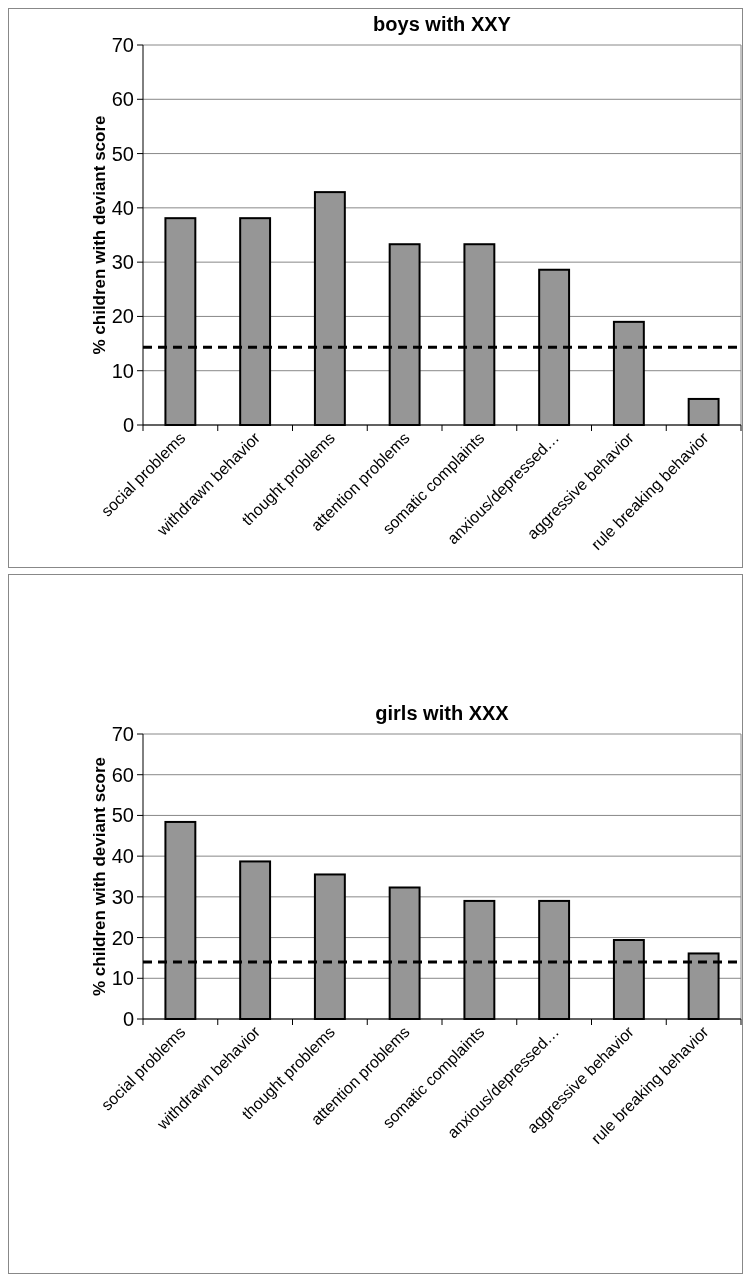 The height and width of the screenshot is (1280, 743). What do you see at coordinates (442, 24) in the screenshot?
I see `chart-title: boys with XXY` at bounding box center [442, 24].